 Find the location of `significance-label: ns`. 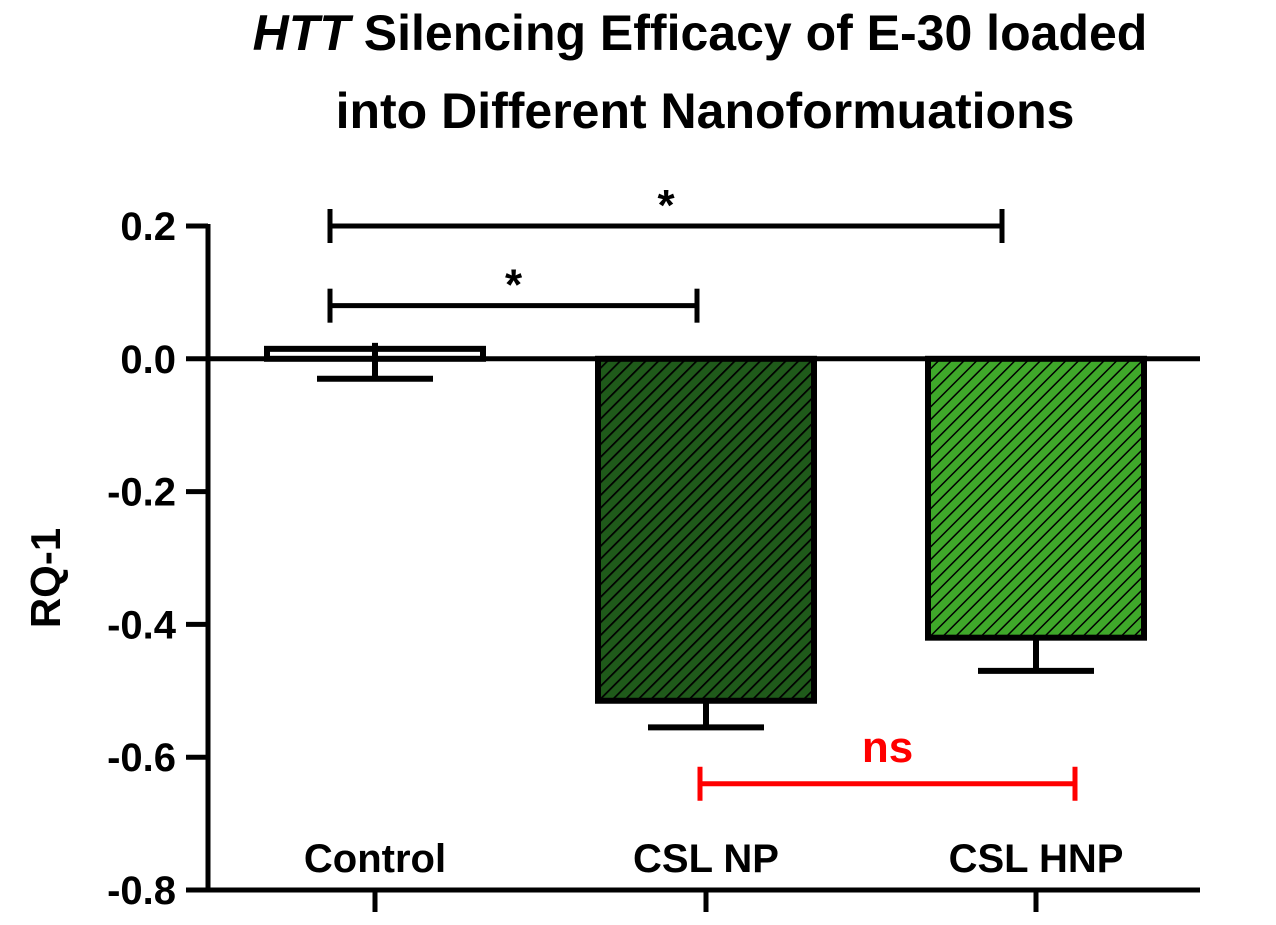

significance-label: ns is located at coordinates (887, 747).